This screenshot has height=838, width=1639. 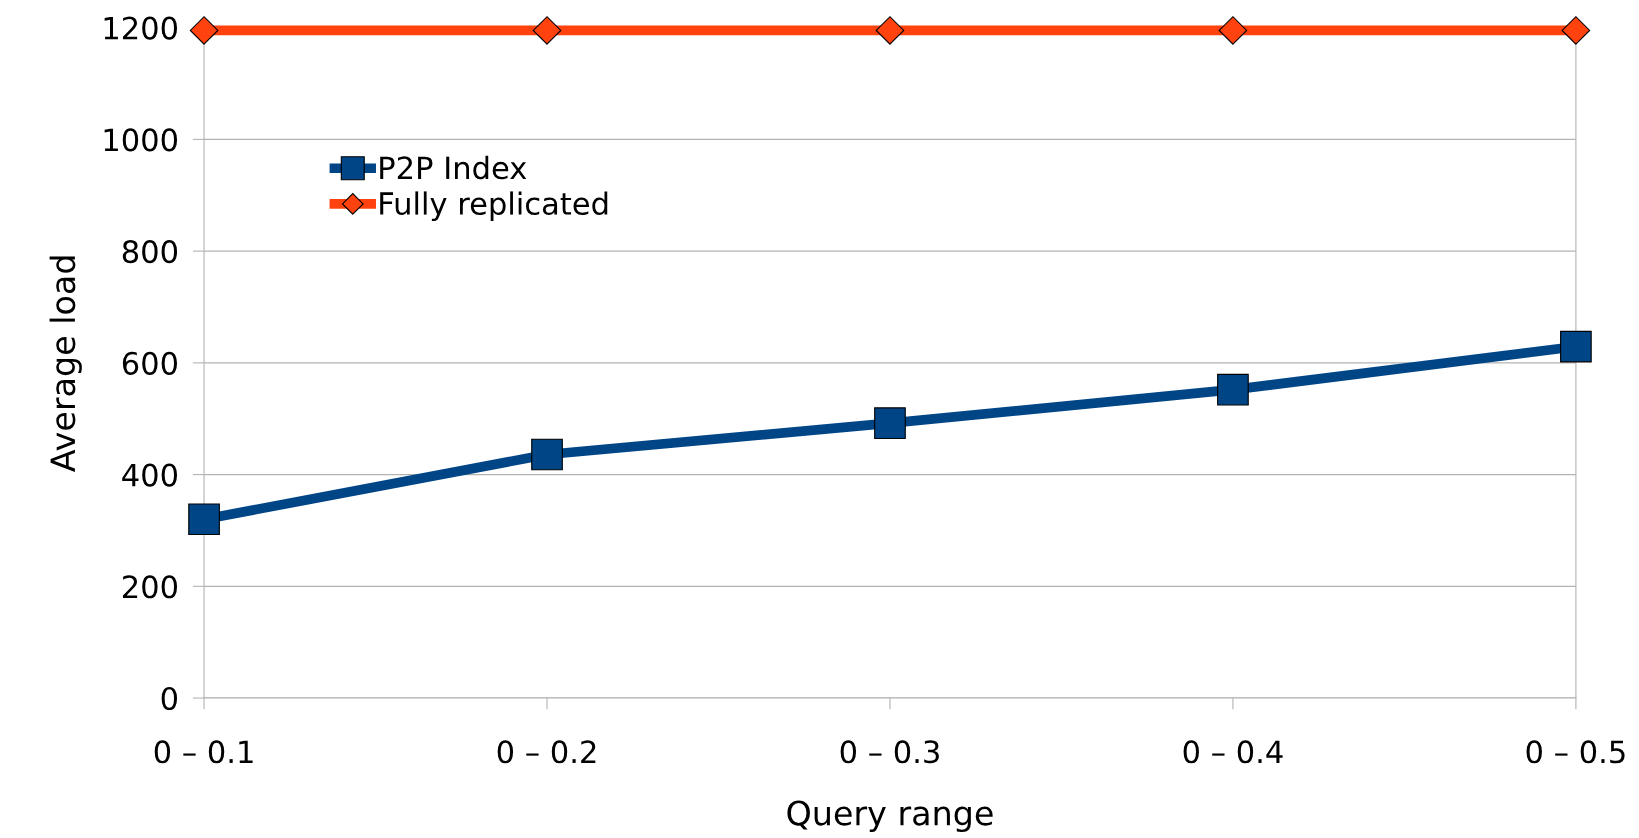 What do you see at coordinates (150, 252) in the screenshot?
I see `y-tick-label: 800` at bounding box center [150, 252].